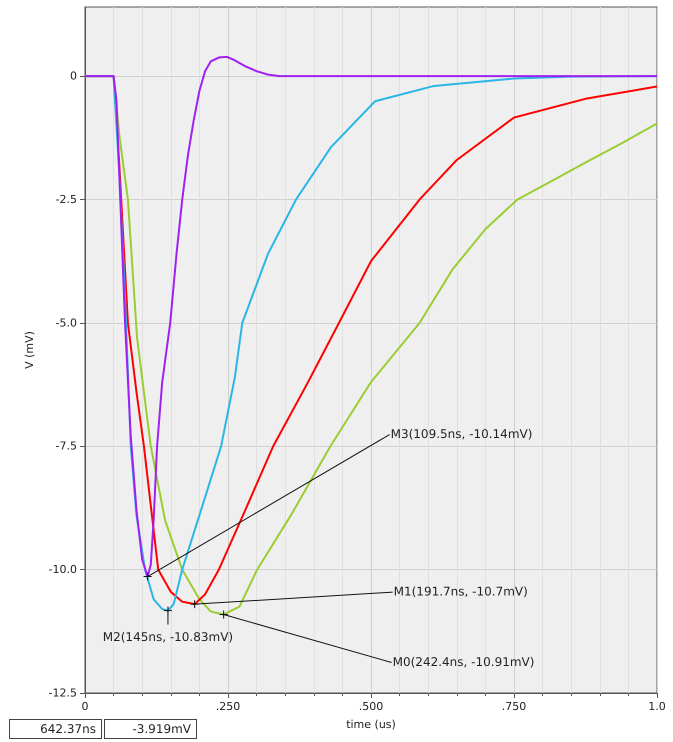  I want to click on annotation: M2(145ns, -10.83mV), so click(168, 637).